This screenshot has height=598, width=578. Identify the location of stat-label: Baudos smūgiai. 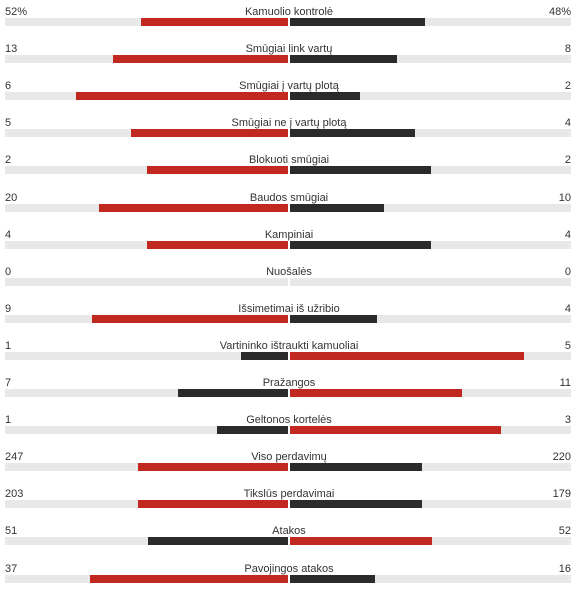
(289, 197).